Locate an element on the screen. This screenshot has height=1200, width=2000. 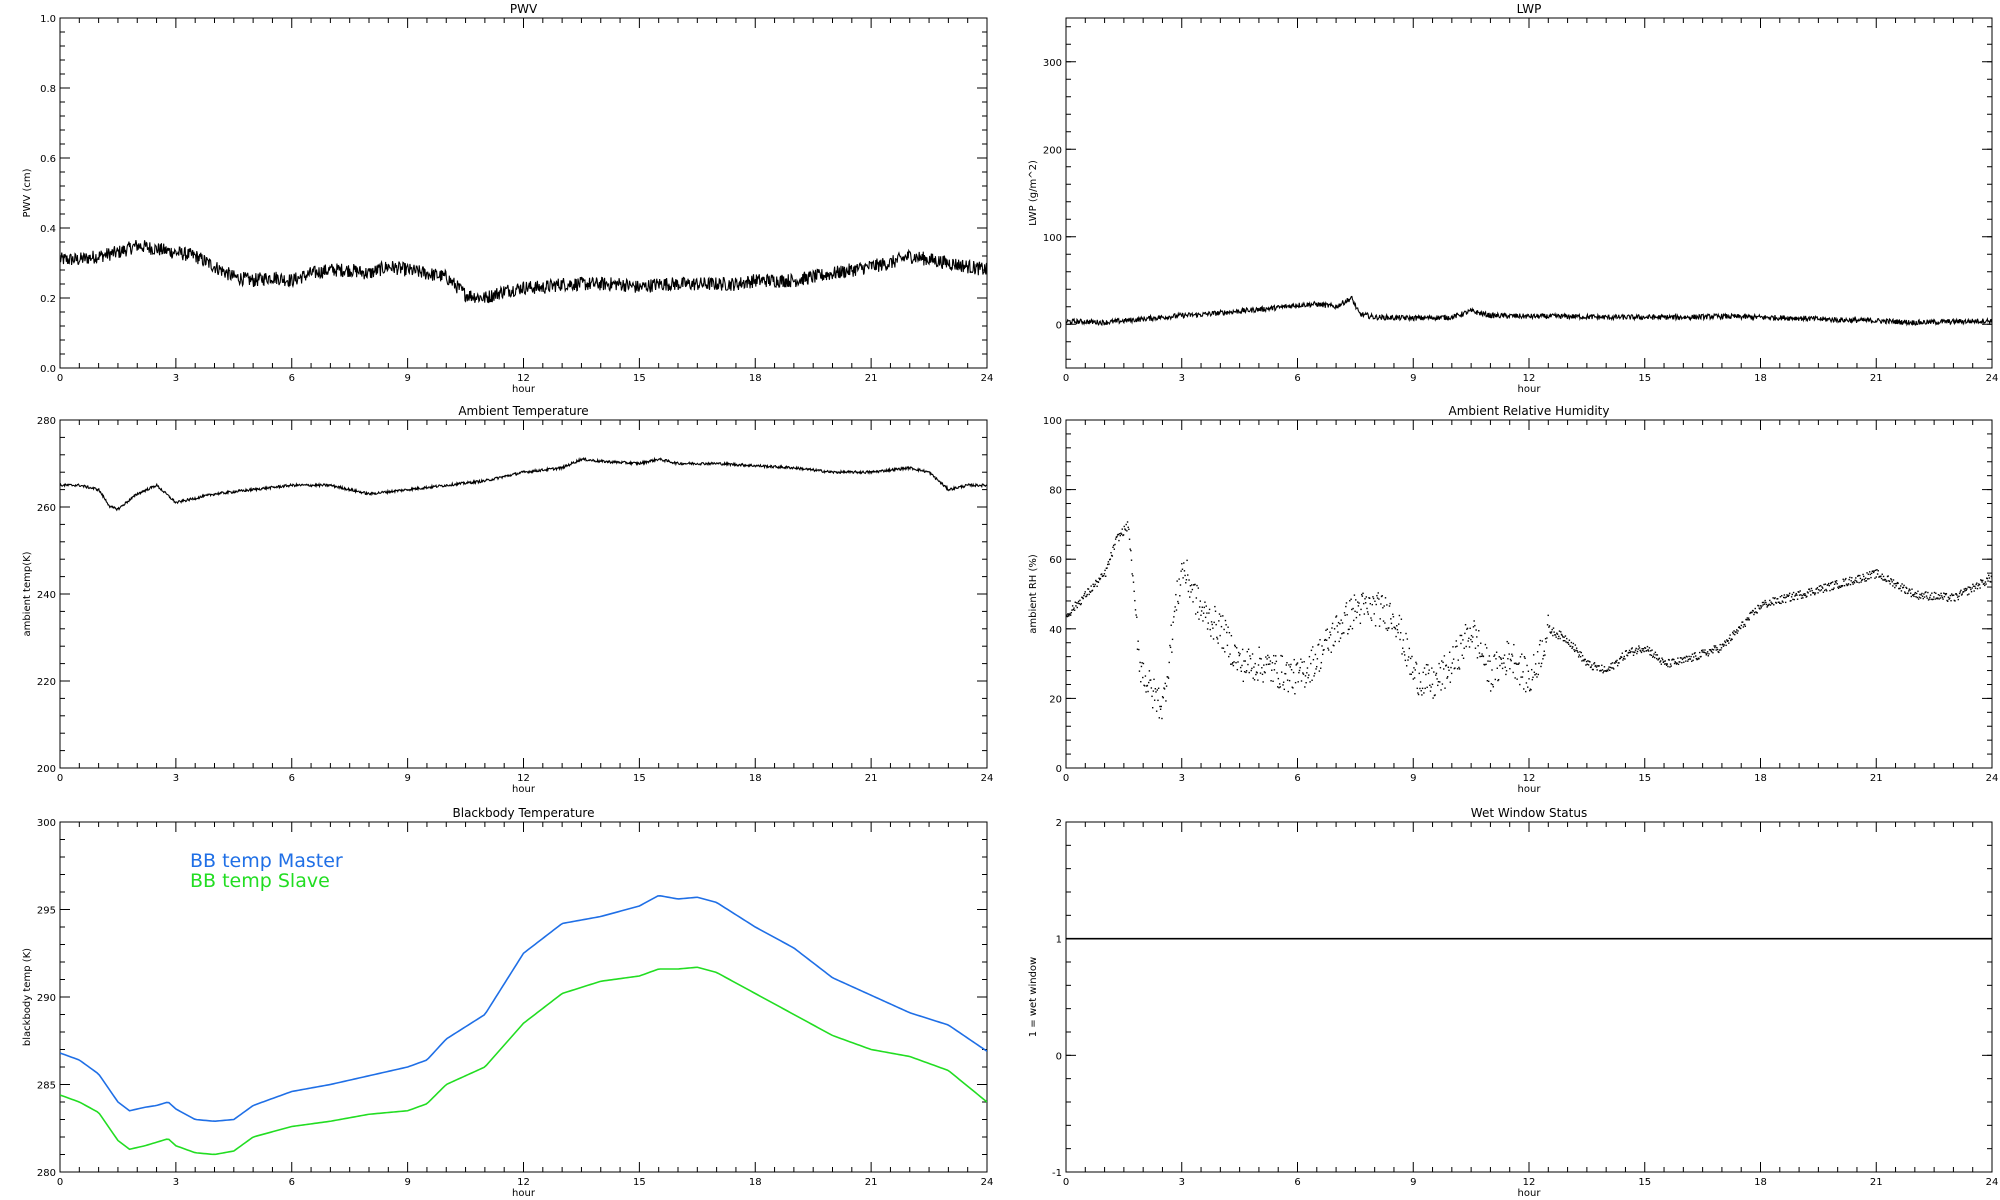
pwv-y-axis-label: PWV (cm) is located at coordinates (27, 192).